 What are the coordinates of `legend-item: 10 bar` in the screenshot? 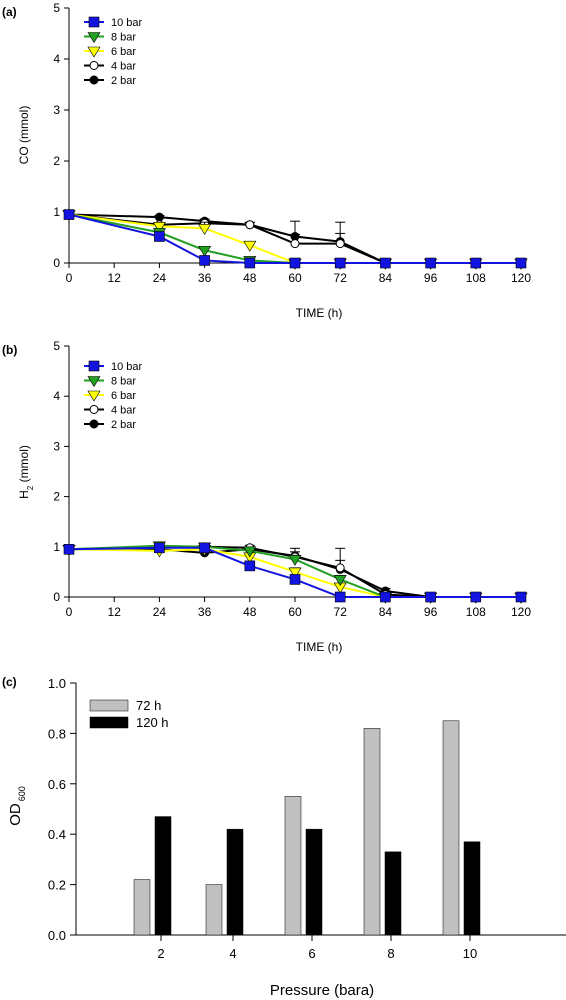 It's located at (113, 366).